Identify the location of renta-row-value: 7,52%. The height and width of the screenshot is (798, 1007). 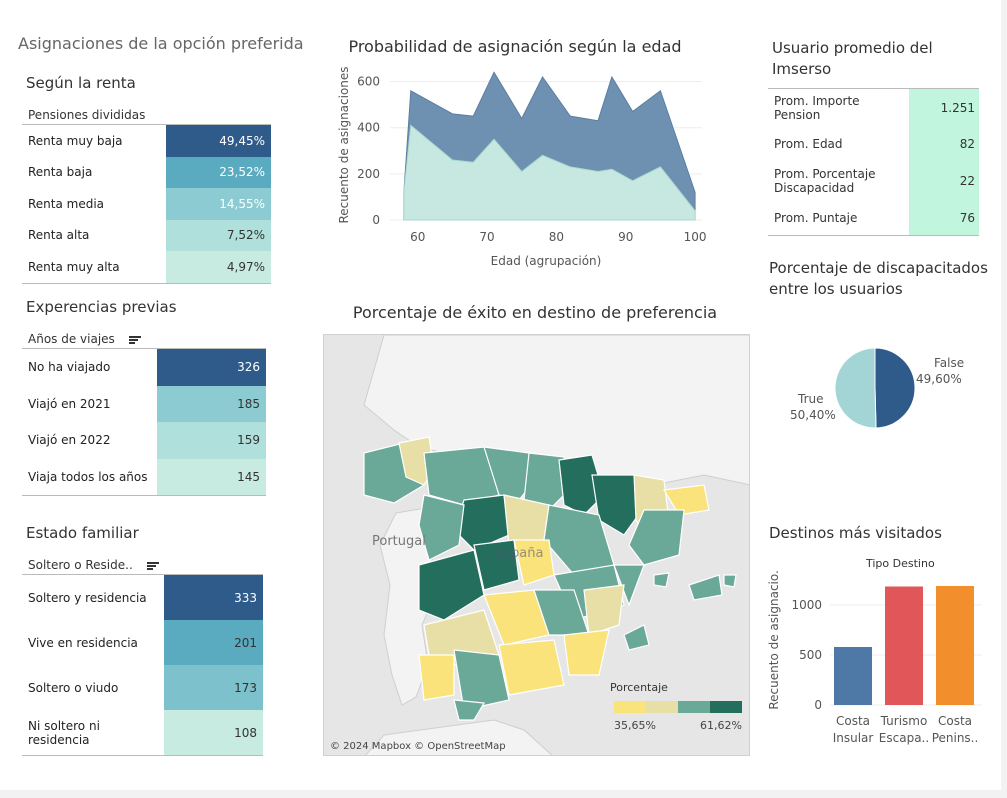
(218, 235).